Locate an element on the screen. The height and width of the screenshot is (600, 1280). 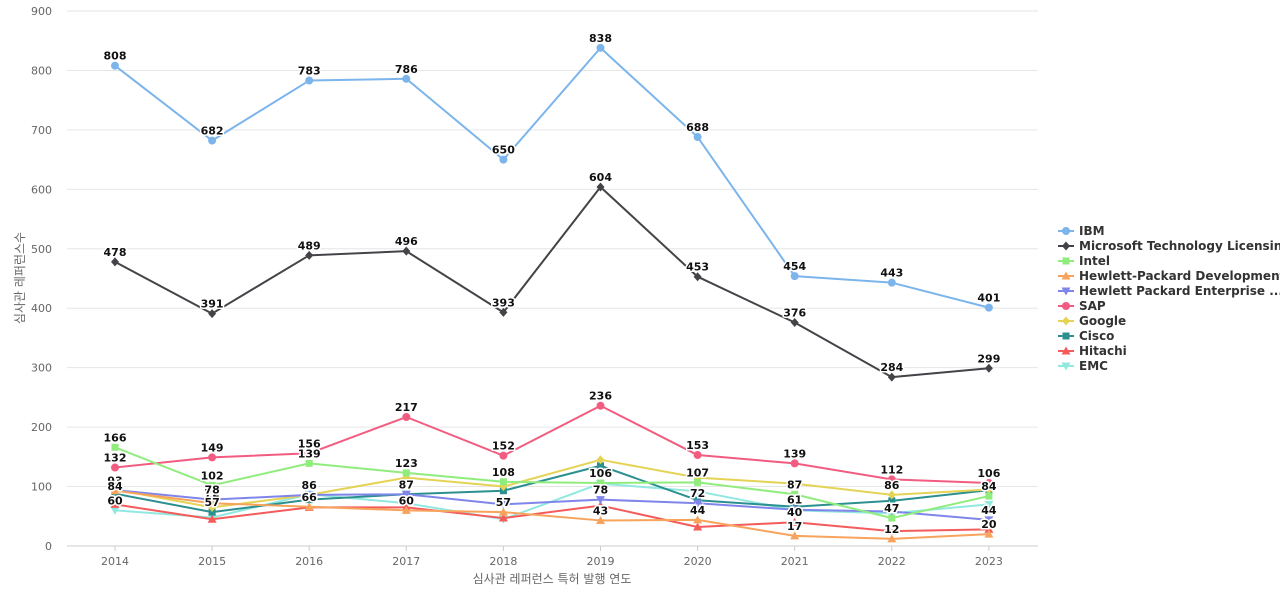
legend-item-cisco: Cisco is located at coordinates (1086, 336).